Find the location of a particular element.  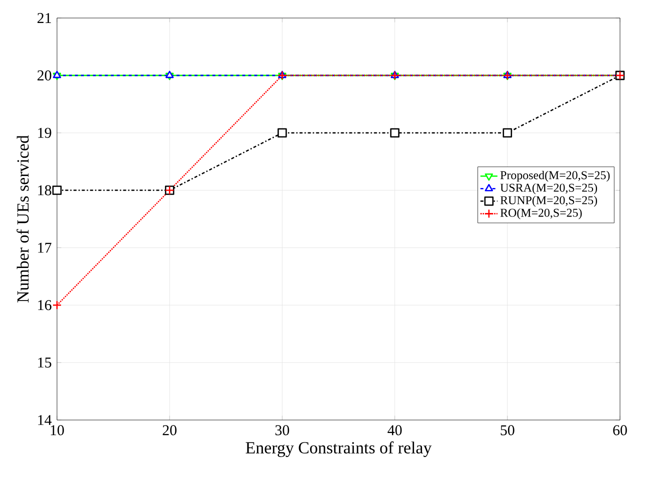

y-tick-label: 20 is located at coordinates (45, 75).